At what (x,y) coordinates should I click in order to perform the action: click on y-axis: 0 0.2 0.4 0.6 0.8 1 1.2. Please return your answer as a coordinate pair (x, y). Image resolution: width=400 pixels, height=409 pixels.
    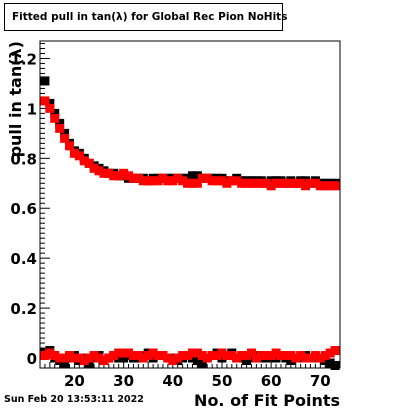
    Looking at the image, I should click on (30, 205).